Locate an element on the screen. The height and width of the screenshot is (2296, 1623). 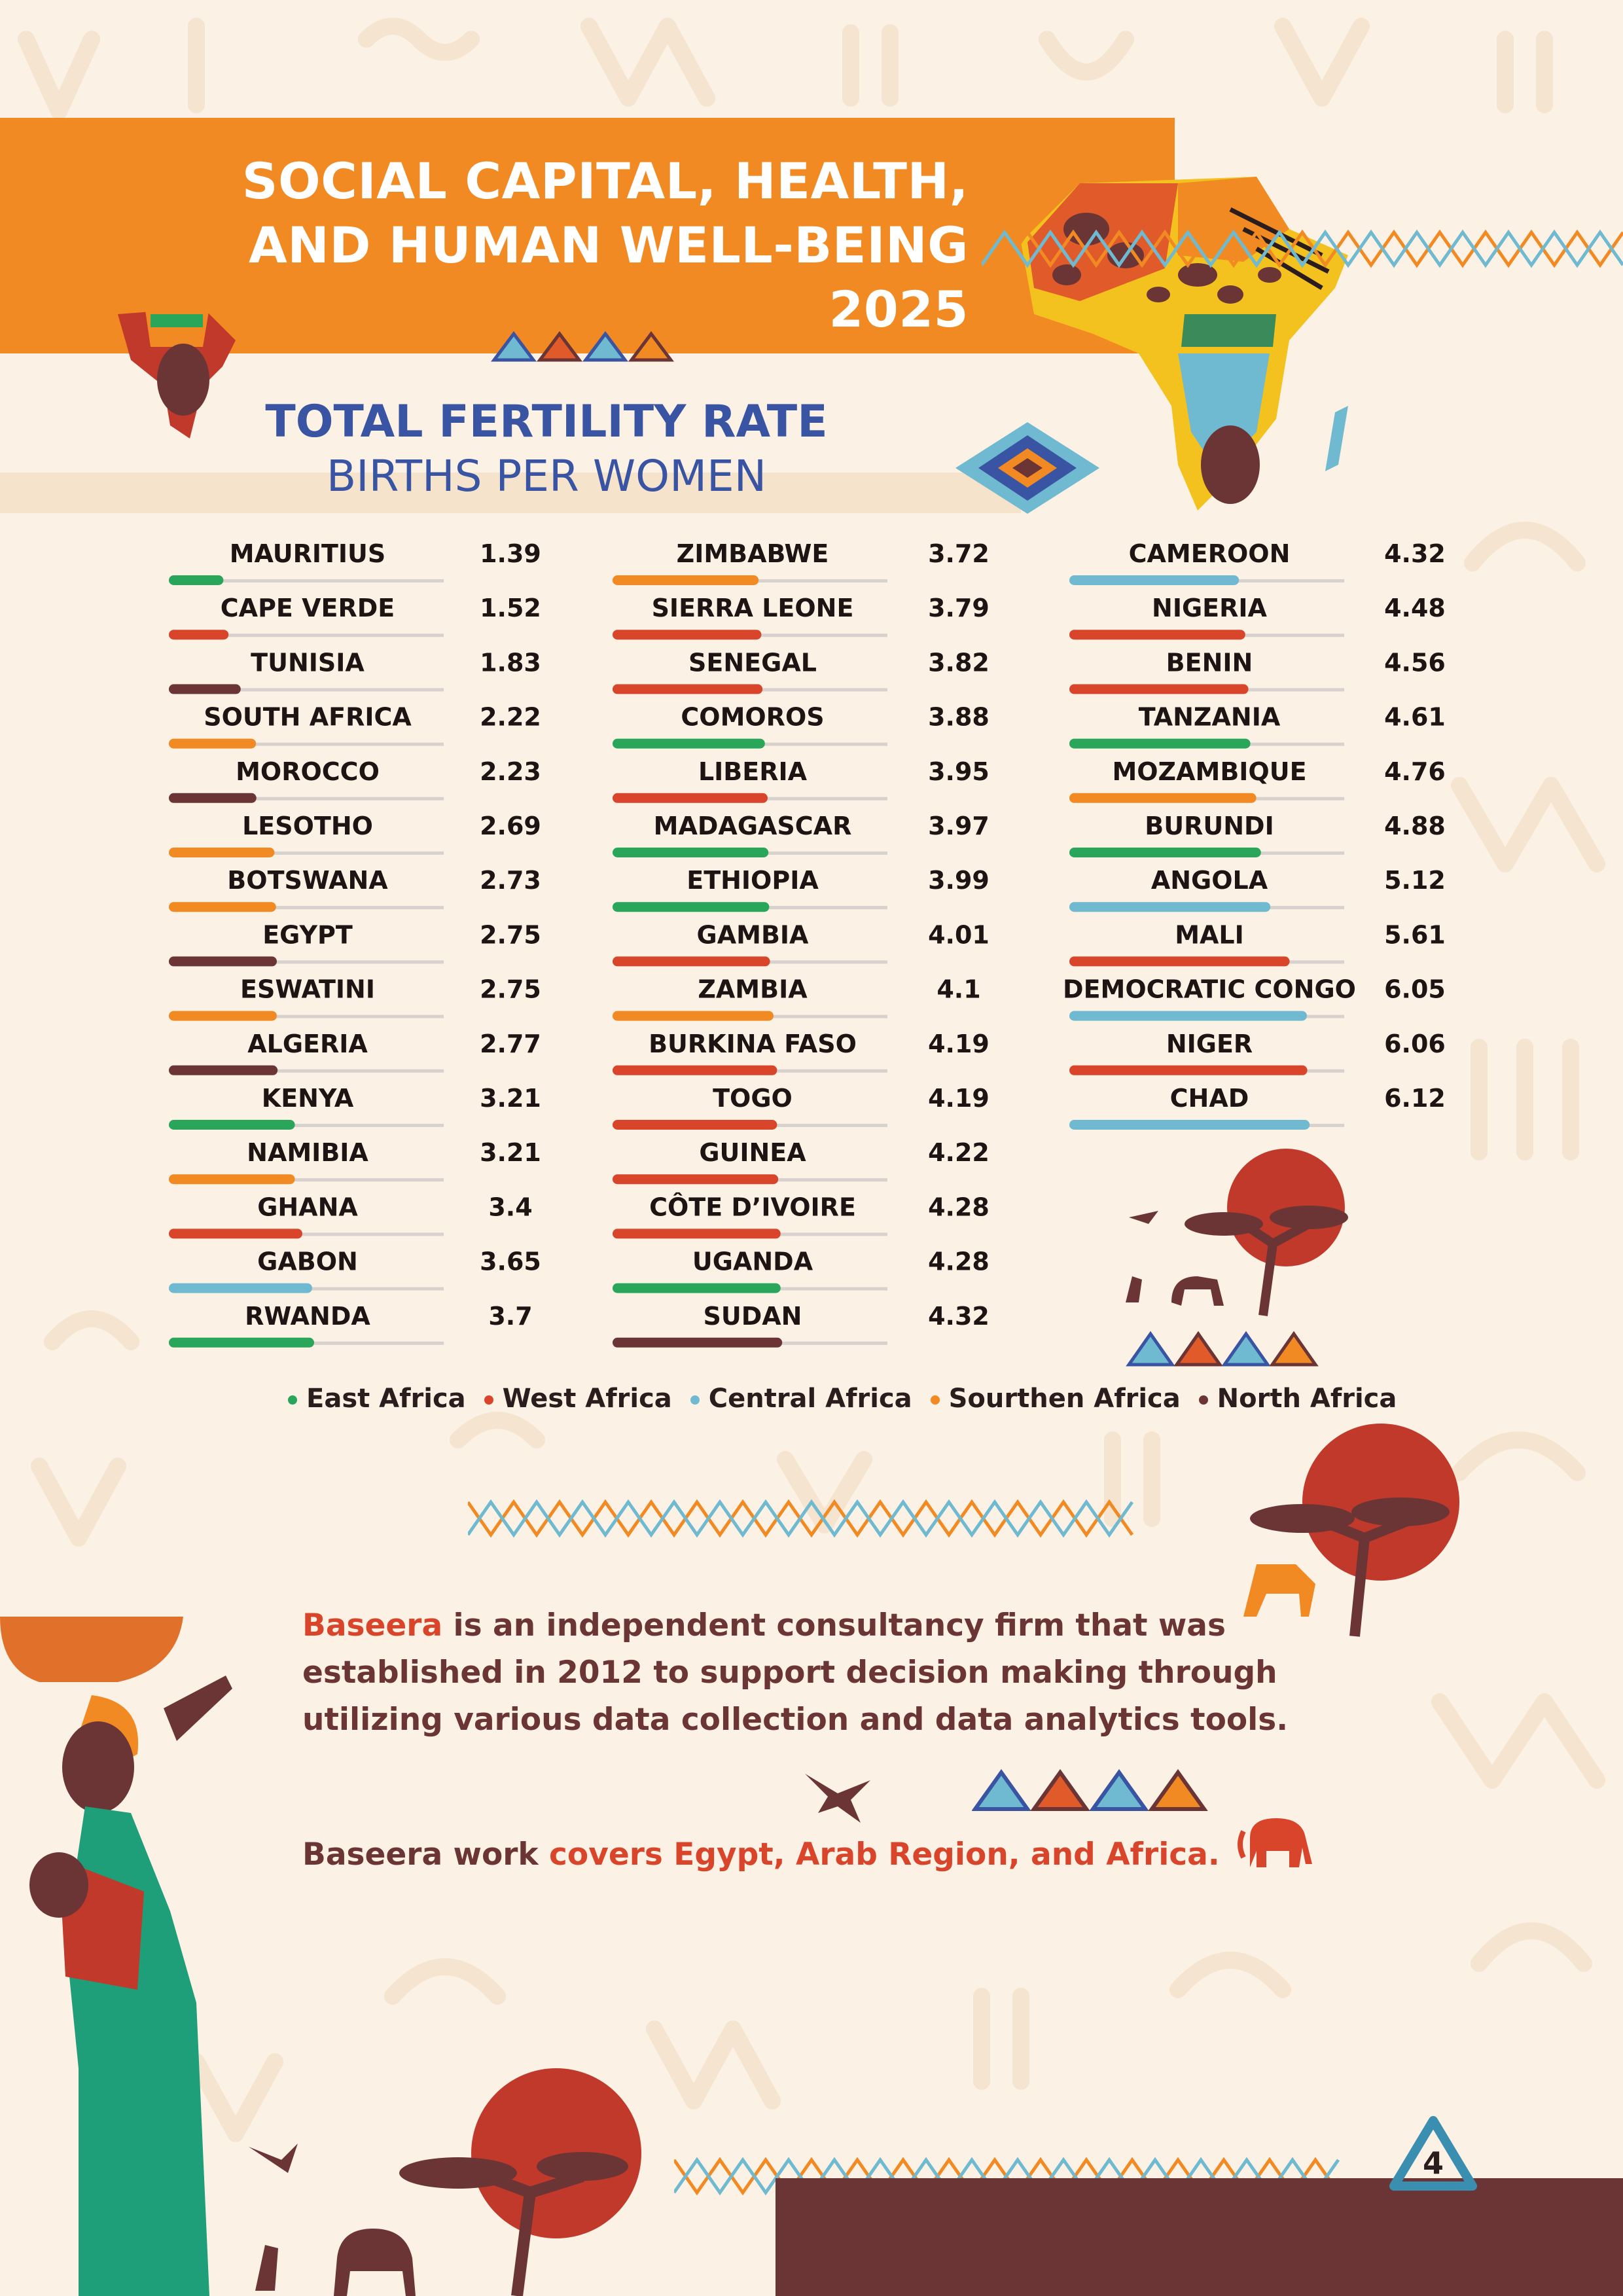
legend-southern-africa: Sourthen Africa is located at coordinates (1055, 1399).